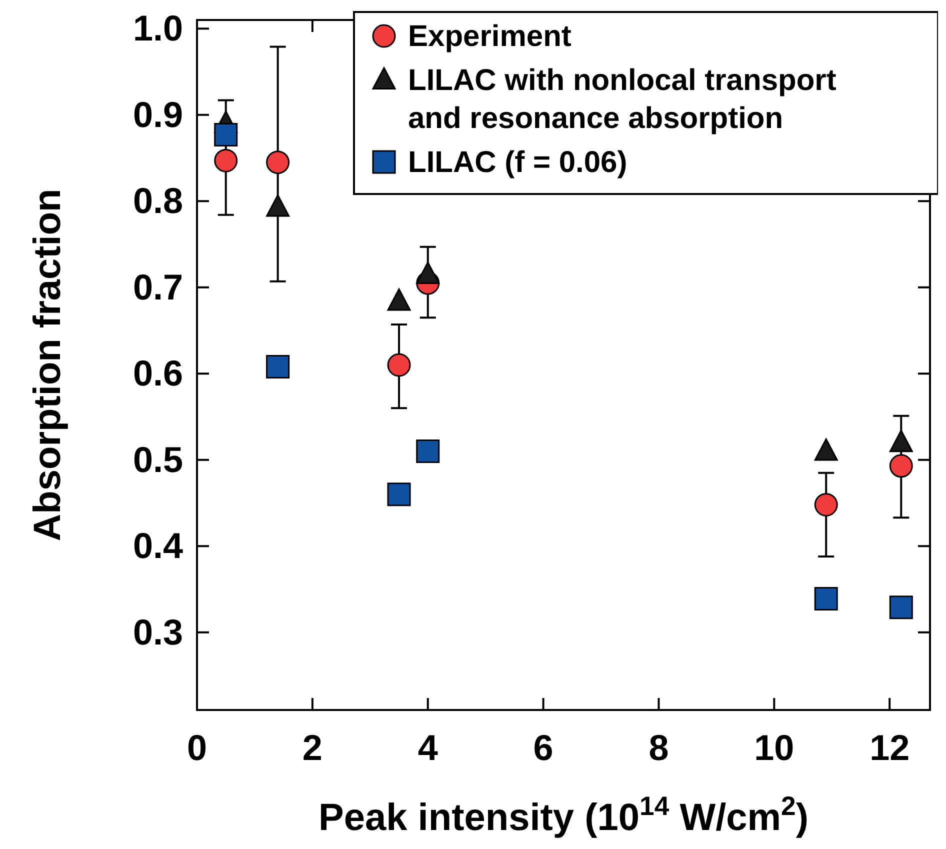  I want to click on legend-label: Experiment, so click(490, 36).